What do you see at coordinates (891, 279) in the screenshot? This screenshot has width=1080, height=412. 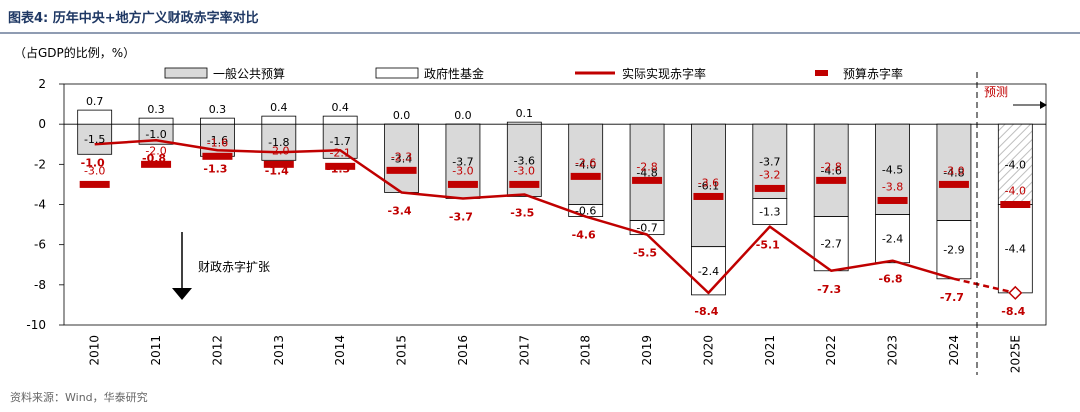 I see `label-actual: -6.8` at bounding box center [891, 279].